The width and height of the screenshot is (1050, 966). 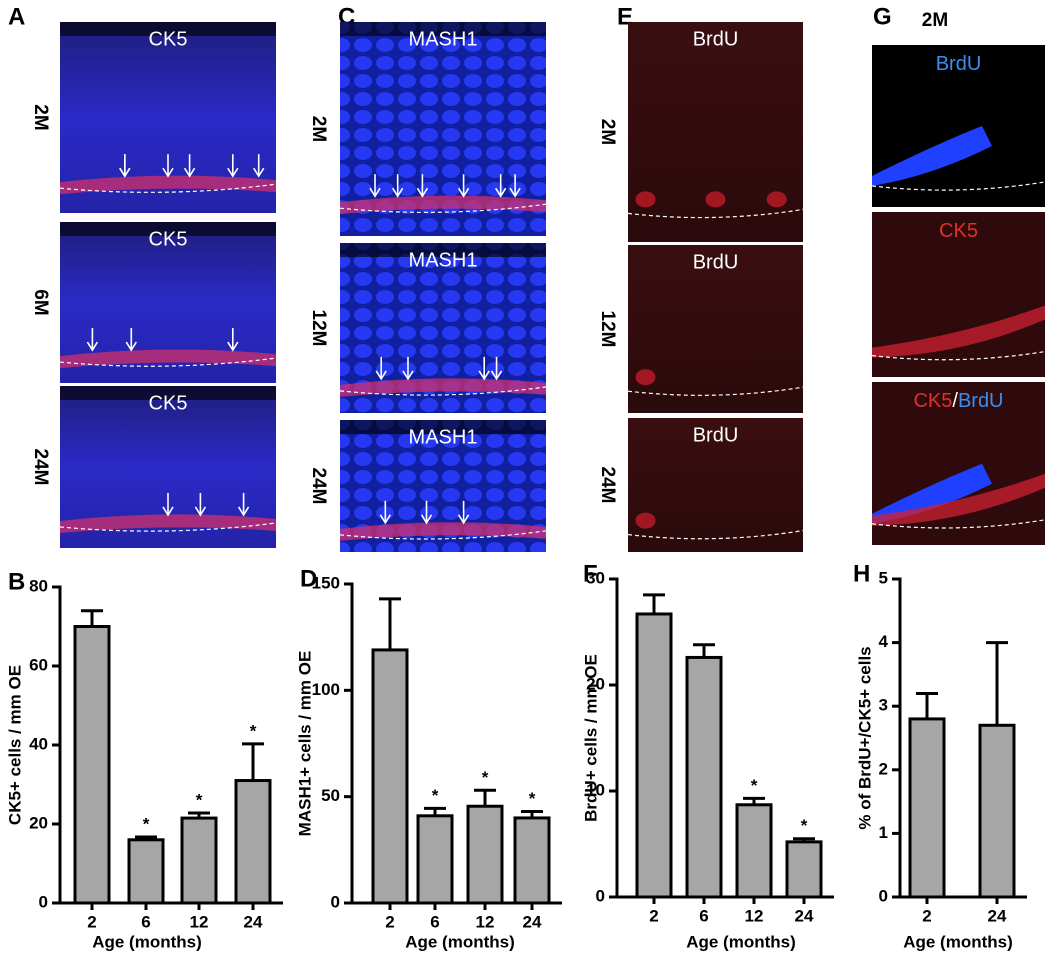 What do you see at coordinates (595, 683) in the screenshot?
I see `y-tick-label: 20` at bounding box center [595, 683].